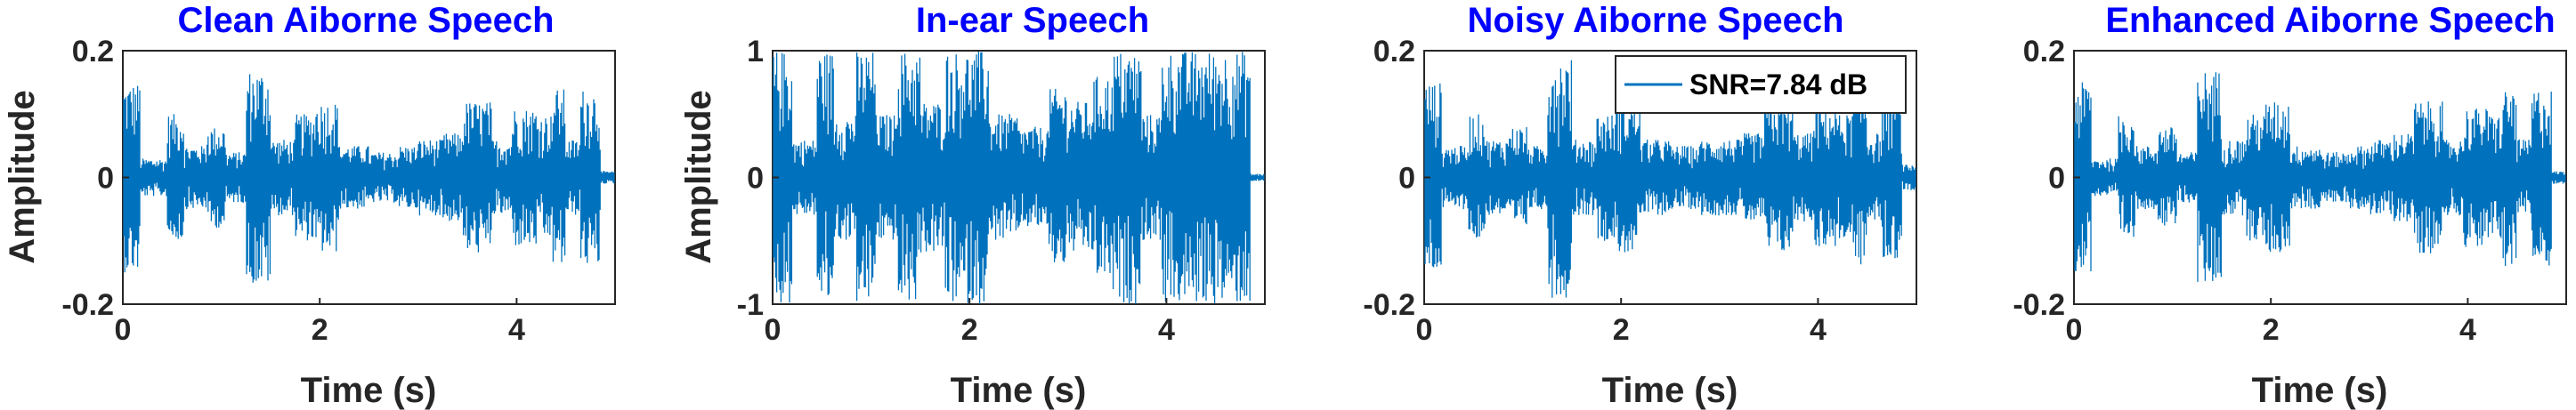 Image resolution: width=2576 pixels, height=410 pixels. What do you see at coordinates (1032, 20) in the screenshot?
I see `chart-title: In-ear Speech` at bounding box center [1032, 20].